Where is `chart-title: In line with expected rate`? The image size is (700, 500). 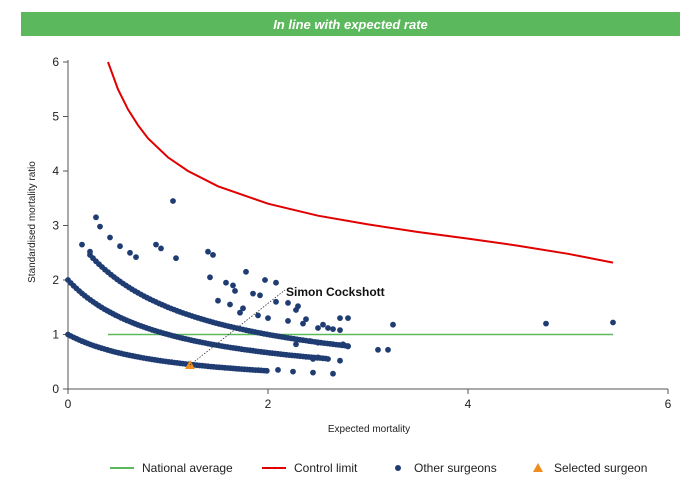 chart-title: In line with expected rate is located at coordinates (350, 24).